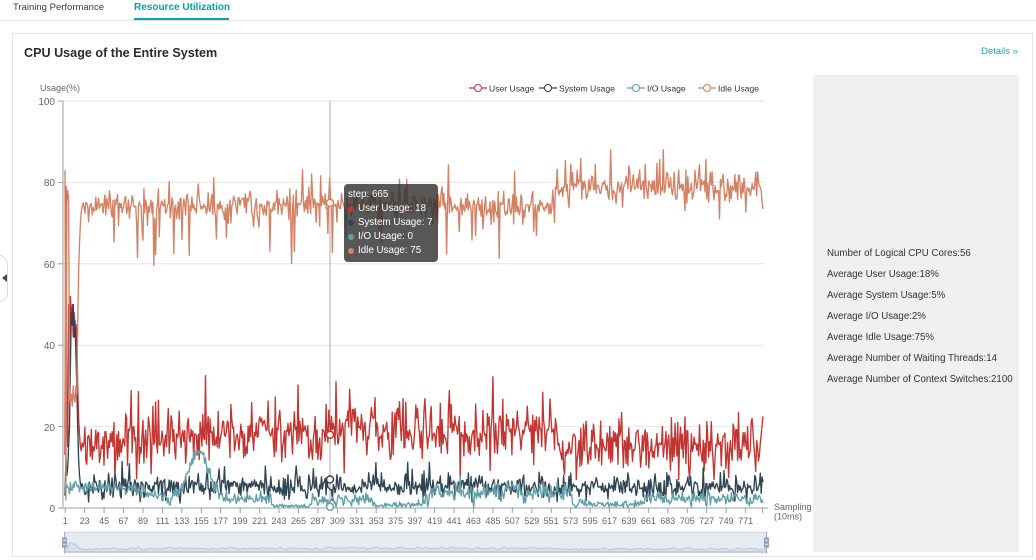  I want to click on svg-text: 397, so click(415, 521).